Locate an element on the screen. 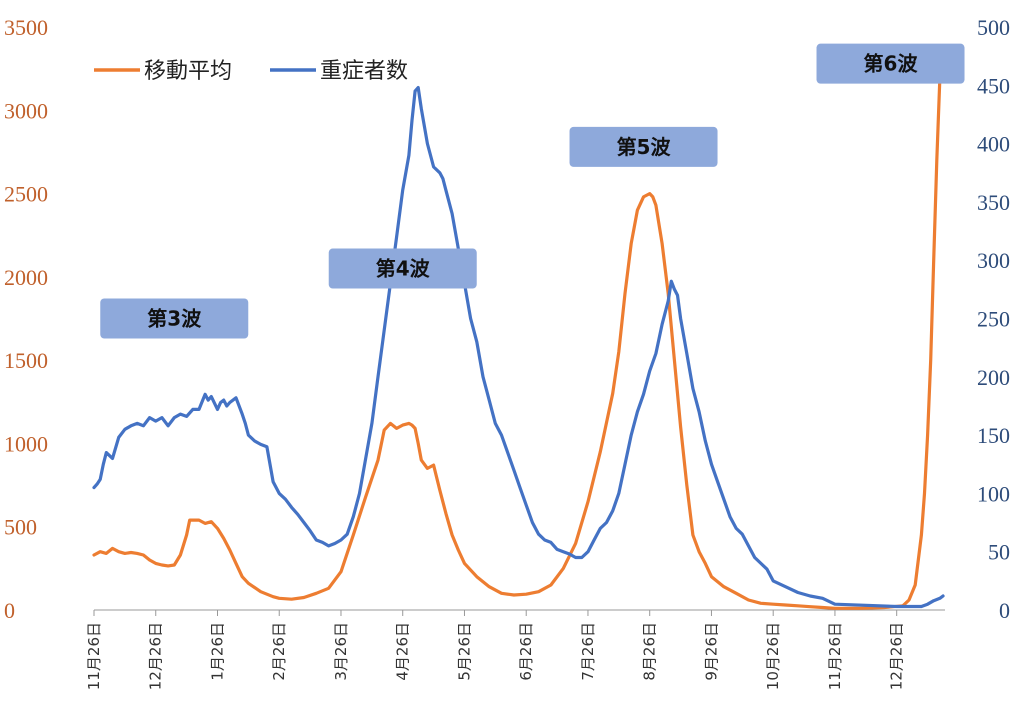 The width and height of the screenshot is (1014, 720). right-y-tick-label: 150 is located at coordinates (993, 435).